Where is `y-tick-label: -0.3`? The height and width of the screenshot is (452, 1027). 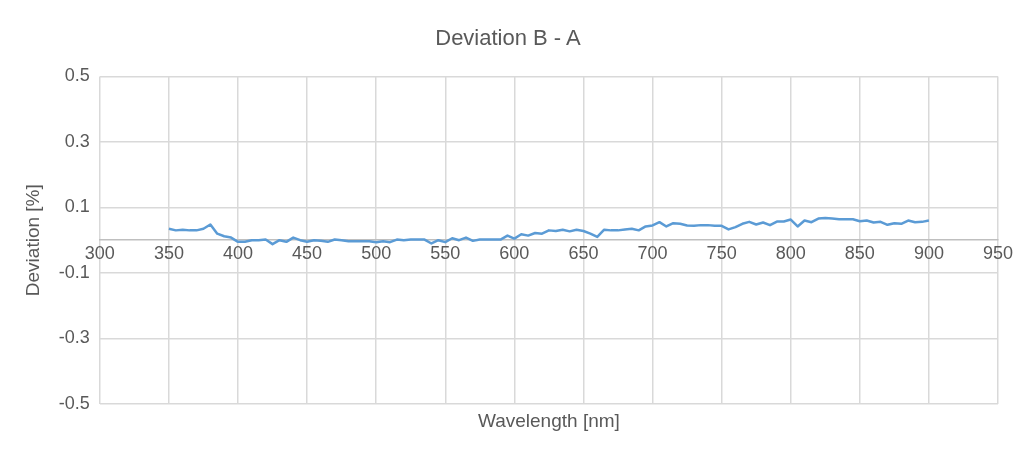
y-tick-label: -0.3 is located at coordinates (74, 337).